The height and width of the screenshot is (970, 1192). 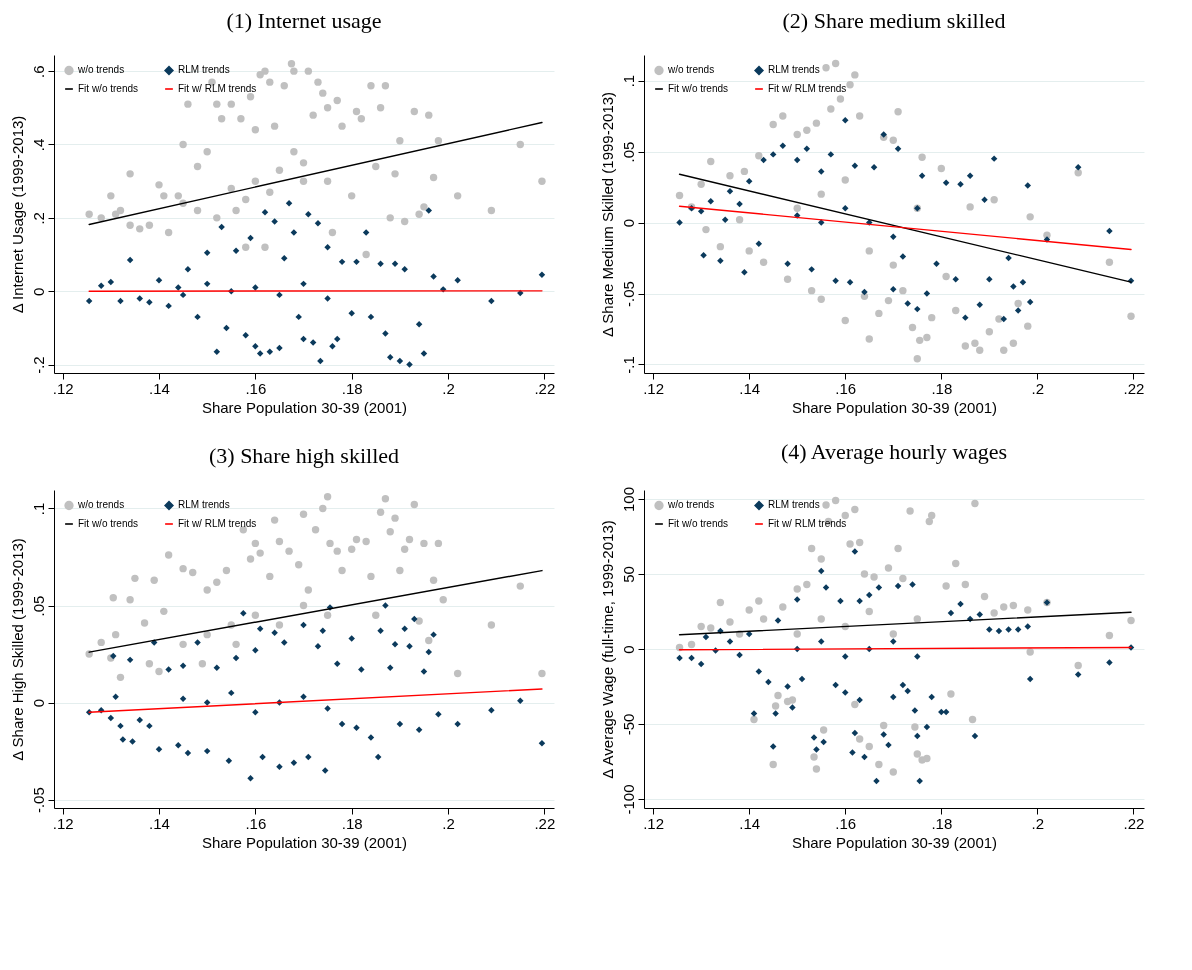 I want to click on y-axis-title: Δ Share Medium Skilled (1999-2013), so click(x=607, y=214).